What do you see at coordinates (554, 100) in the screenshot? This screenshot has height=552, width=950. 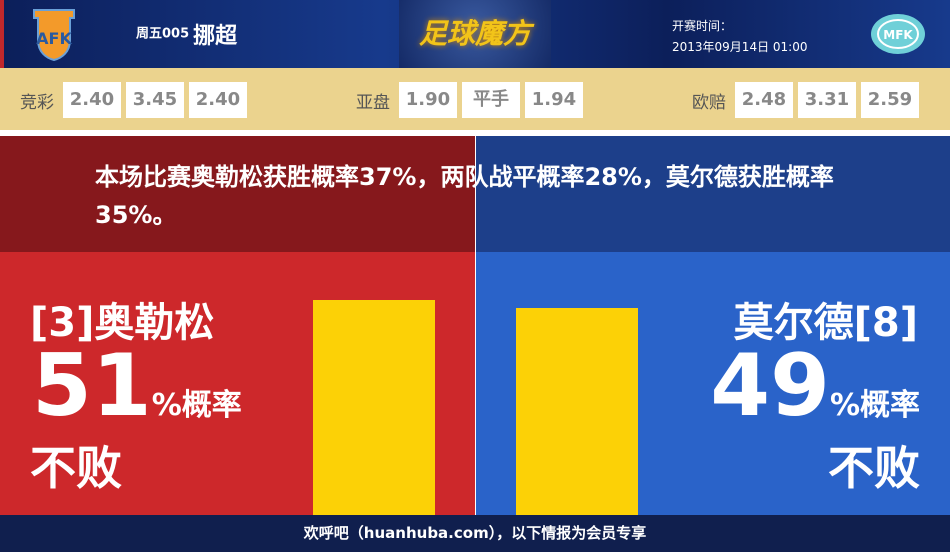 I see `odds-value: 1.94` at bounding box center [554, 100].